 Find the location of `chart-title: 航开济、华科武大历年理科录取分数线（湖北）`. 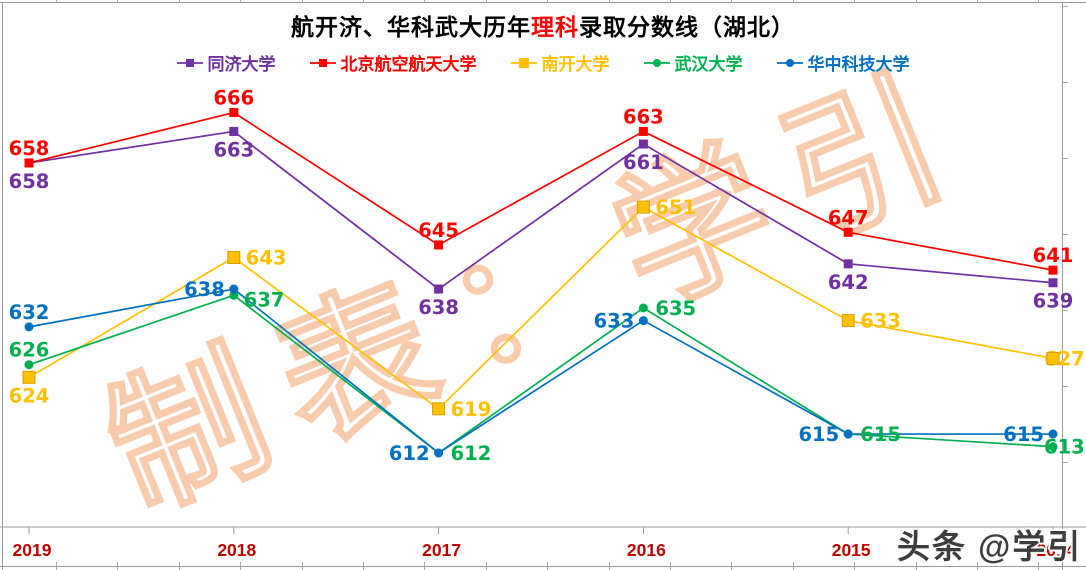

chart-title: 航开济、华科武大历年理科录取分数线（湖北） is located at coordinates (543, 25).